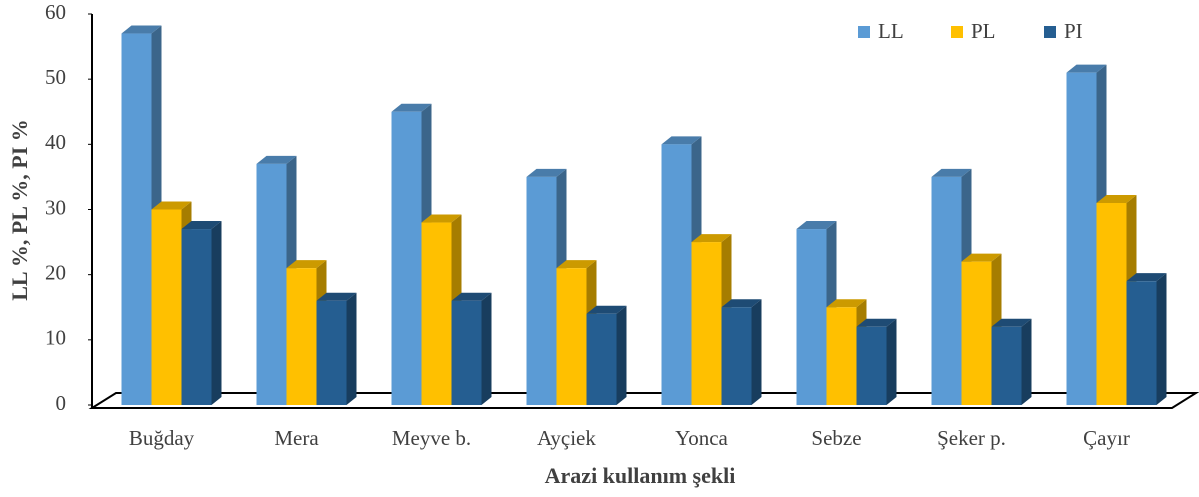 The width and height of the screenshot is (1199, 497). Describe the element at coordinates (1106, 438) in the screenshot. I see `x-tick-label: Çayır` at that location.